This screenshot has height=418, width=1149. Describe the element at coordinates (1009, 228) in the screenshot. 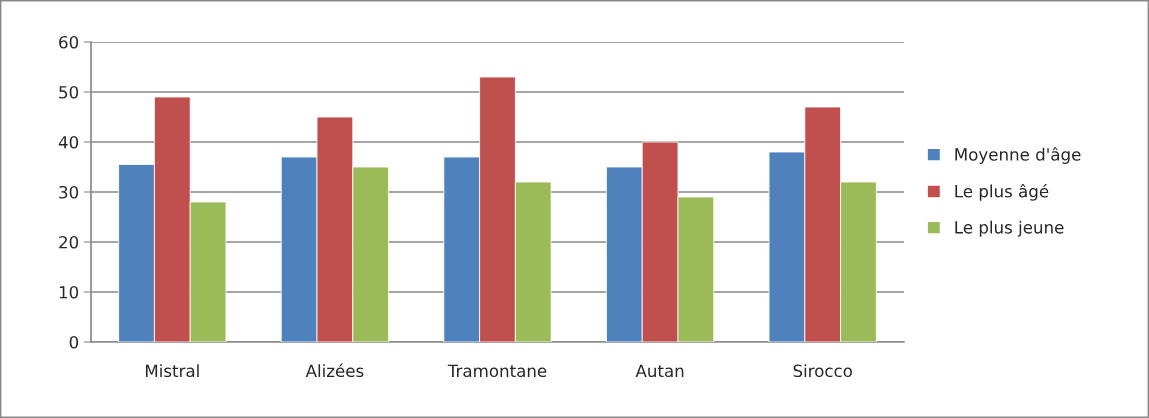

I see `legend-label: Le plus jeune` at that location.